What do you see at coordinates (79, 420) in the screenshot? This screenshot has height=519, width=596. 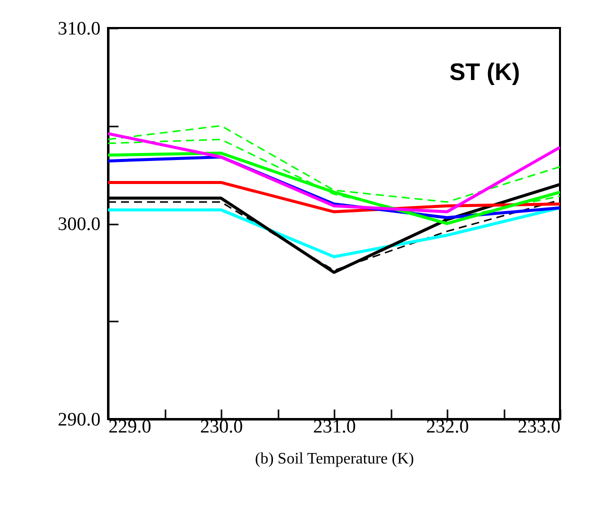 I see `y-tick-label: 290.0` at bounding box center [79, 420].